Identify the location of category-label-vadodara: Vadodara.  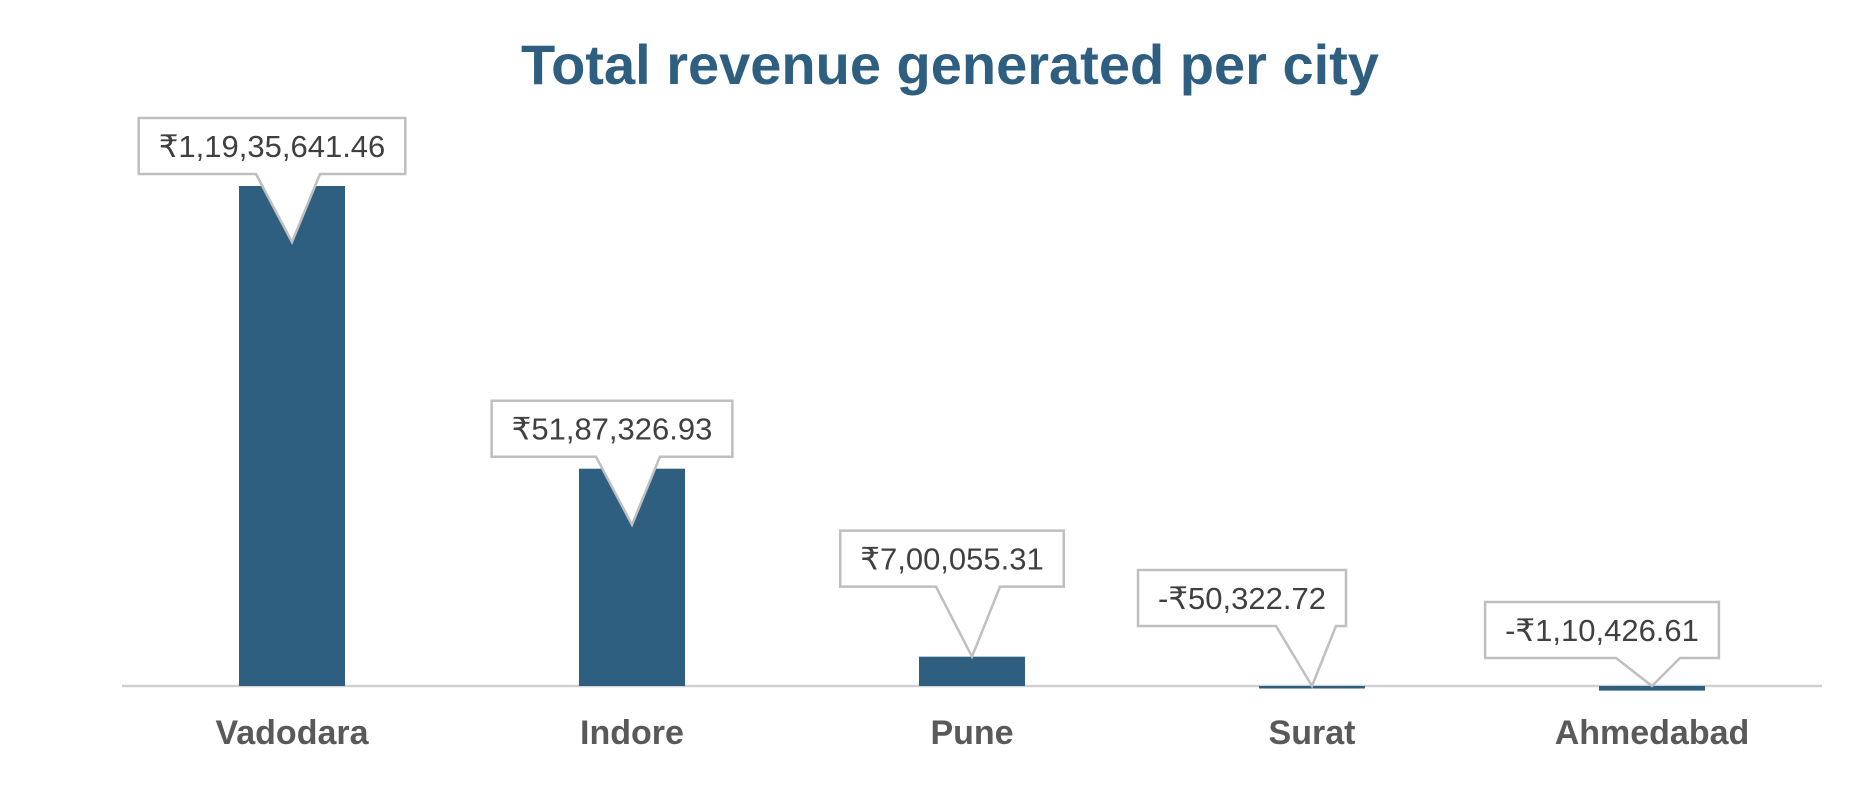
(292, 733).